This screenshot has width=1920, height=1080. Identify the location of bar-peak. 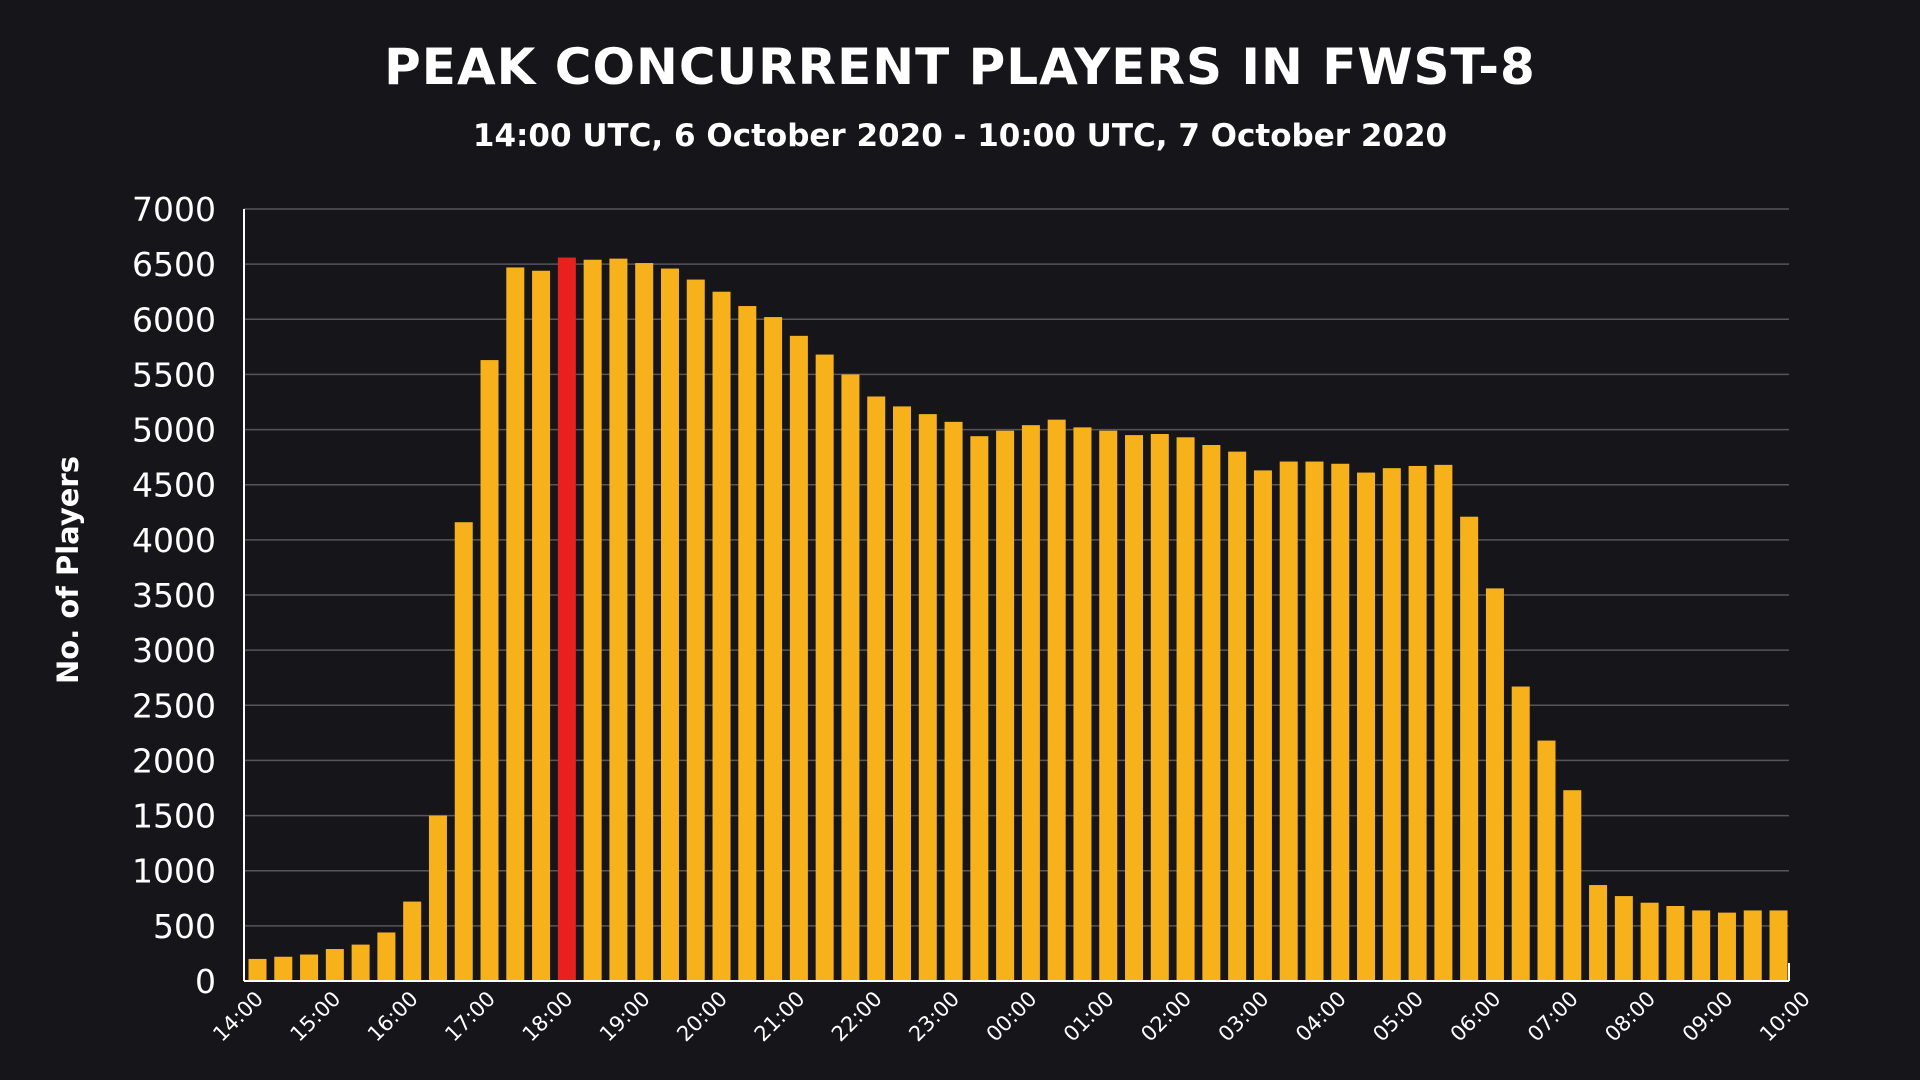
(566, 619).